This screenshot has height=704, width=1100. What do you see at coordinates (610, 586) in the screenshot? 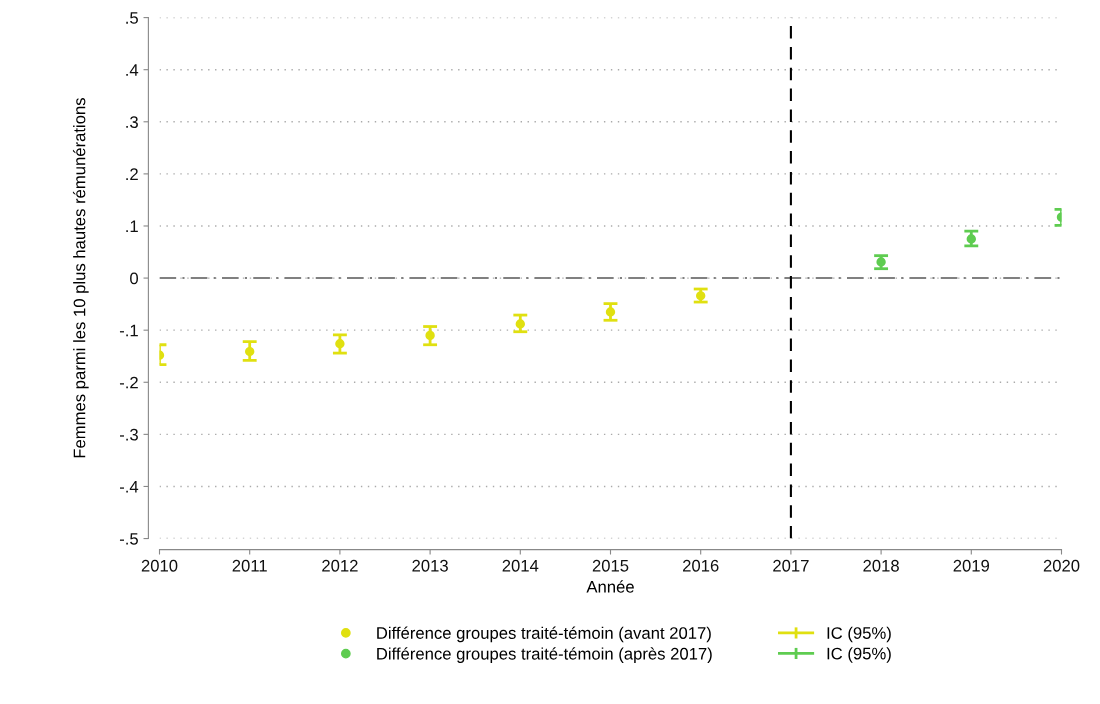
I see `x-axis-title: Année` at bounding box center [610, 586].